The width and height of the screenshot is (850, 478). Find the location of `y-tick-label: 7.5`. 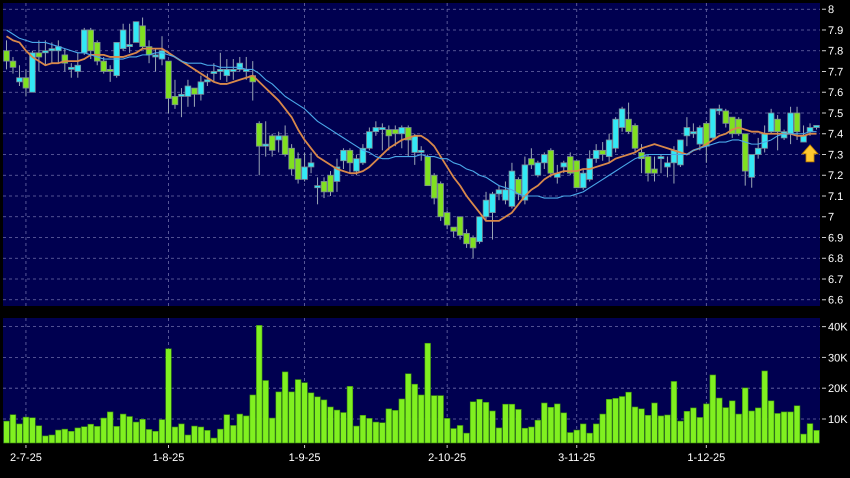

y-tick-label: 7.5 is located at coordinates (836, 114).